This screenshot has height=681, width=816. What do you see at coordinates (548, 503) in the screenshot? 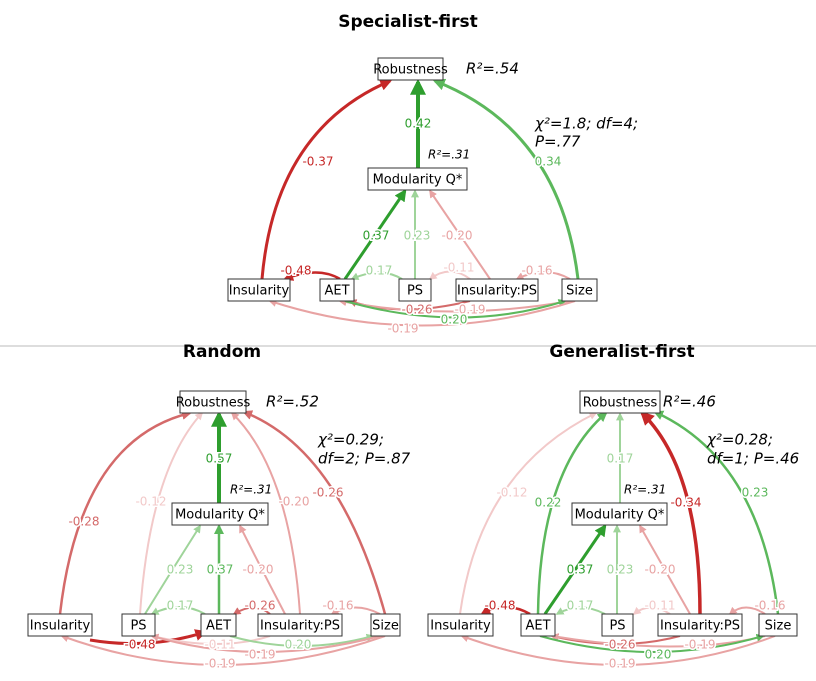
I see `path-coefficient: 0.22` at bounding box center [548, 503].